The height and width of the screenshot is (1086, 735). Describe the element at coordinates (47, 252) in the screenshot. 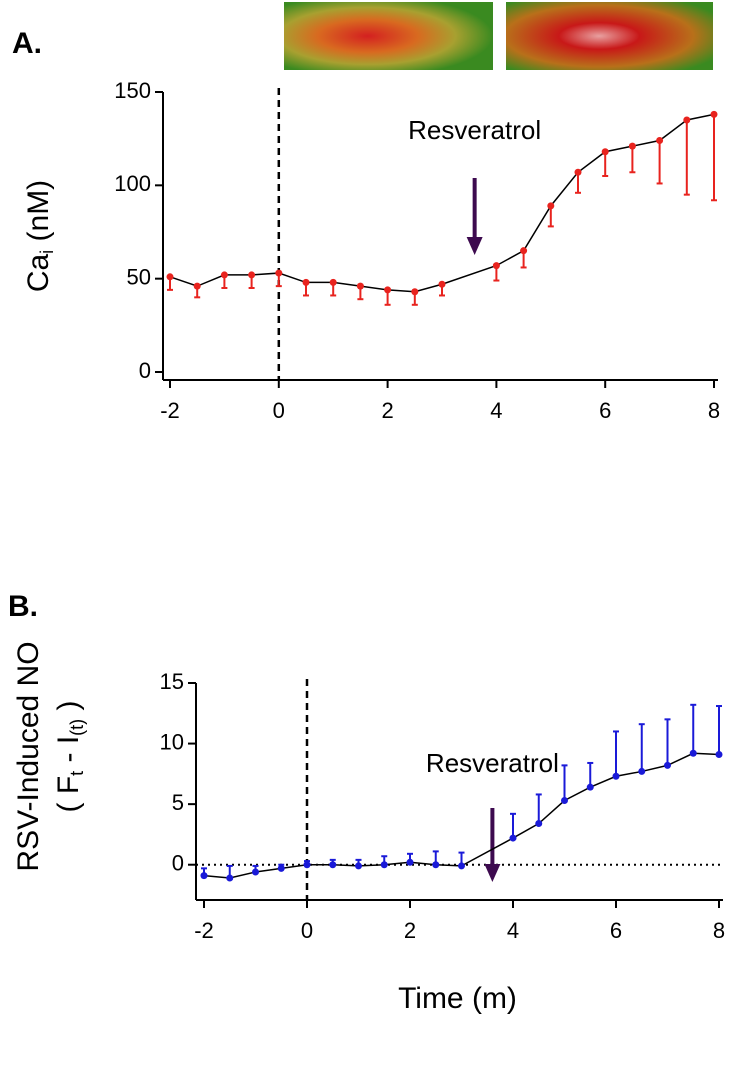

I see `y-label-sub: i` at that location.